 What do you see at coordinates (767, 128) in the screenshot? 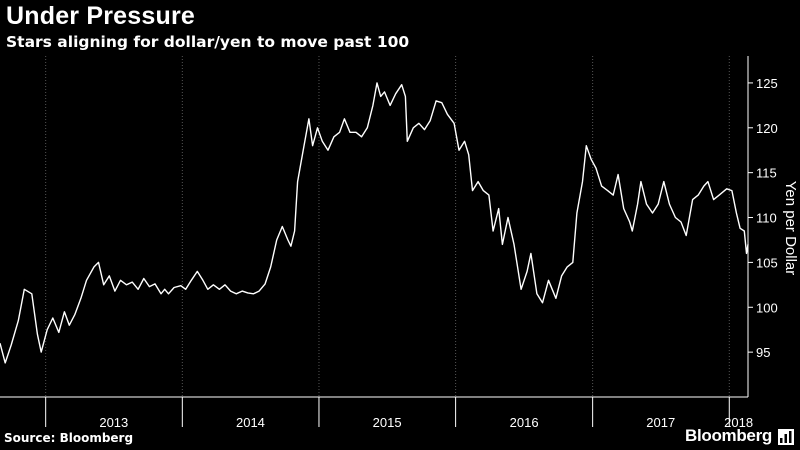
I see `y-tick-label: 120` at bounding box center [767, 128].